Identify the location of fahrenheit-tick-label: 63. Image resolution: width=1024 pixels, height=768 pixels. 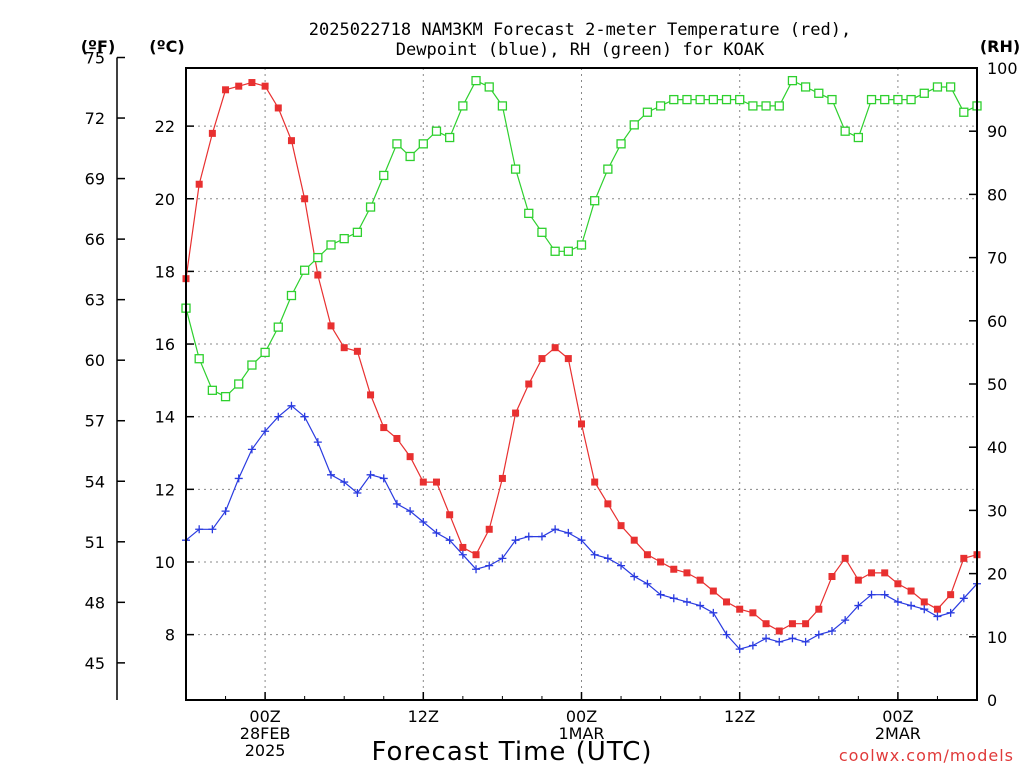
(95, 300).